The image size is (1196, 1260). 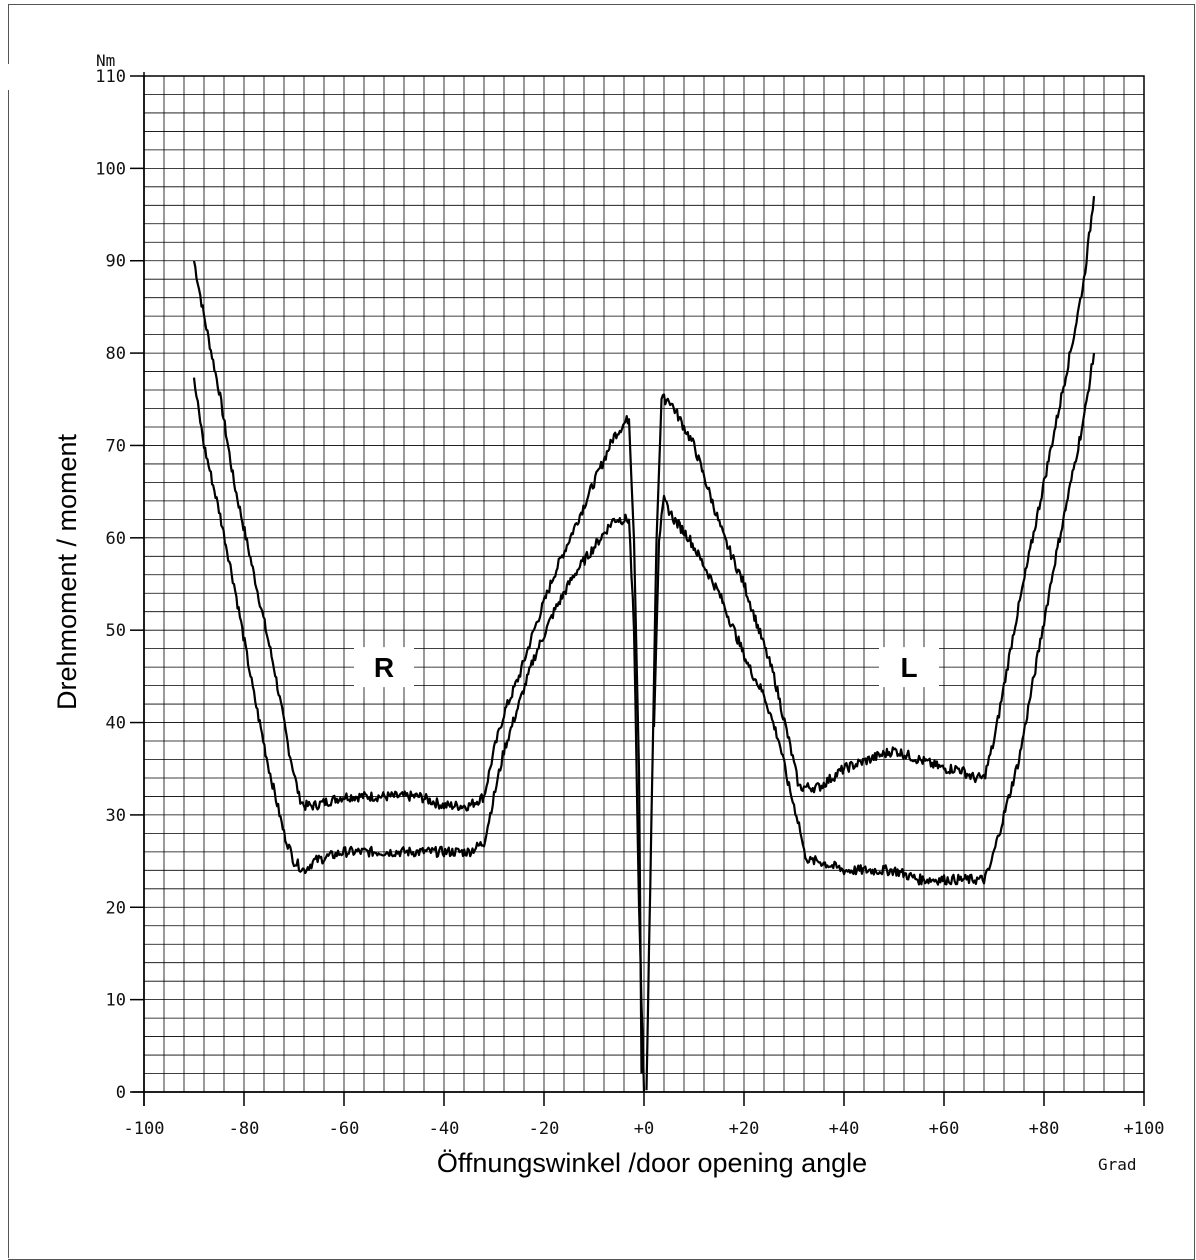 I want to click on x-tick-label: +20, so click(x=744, y=1129).